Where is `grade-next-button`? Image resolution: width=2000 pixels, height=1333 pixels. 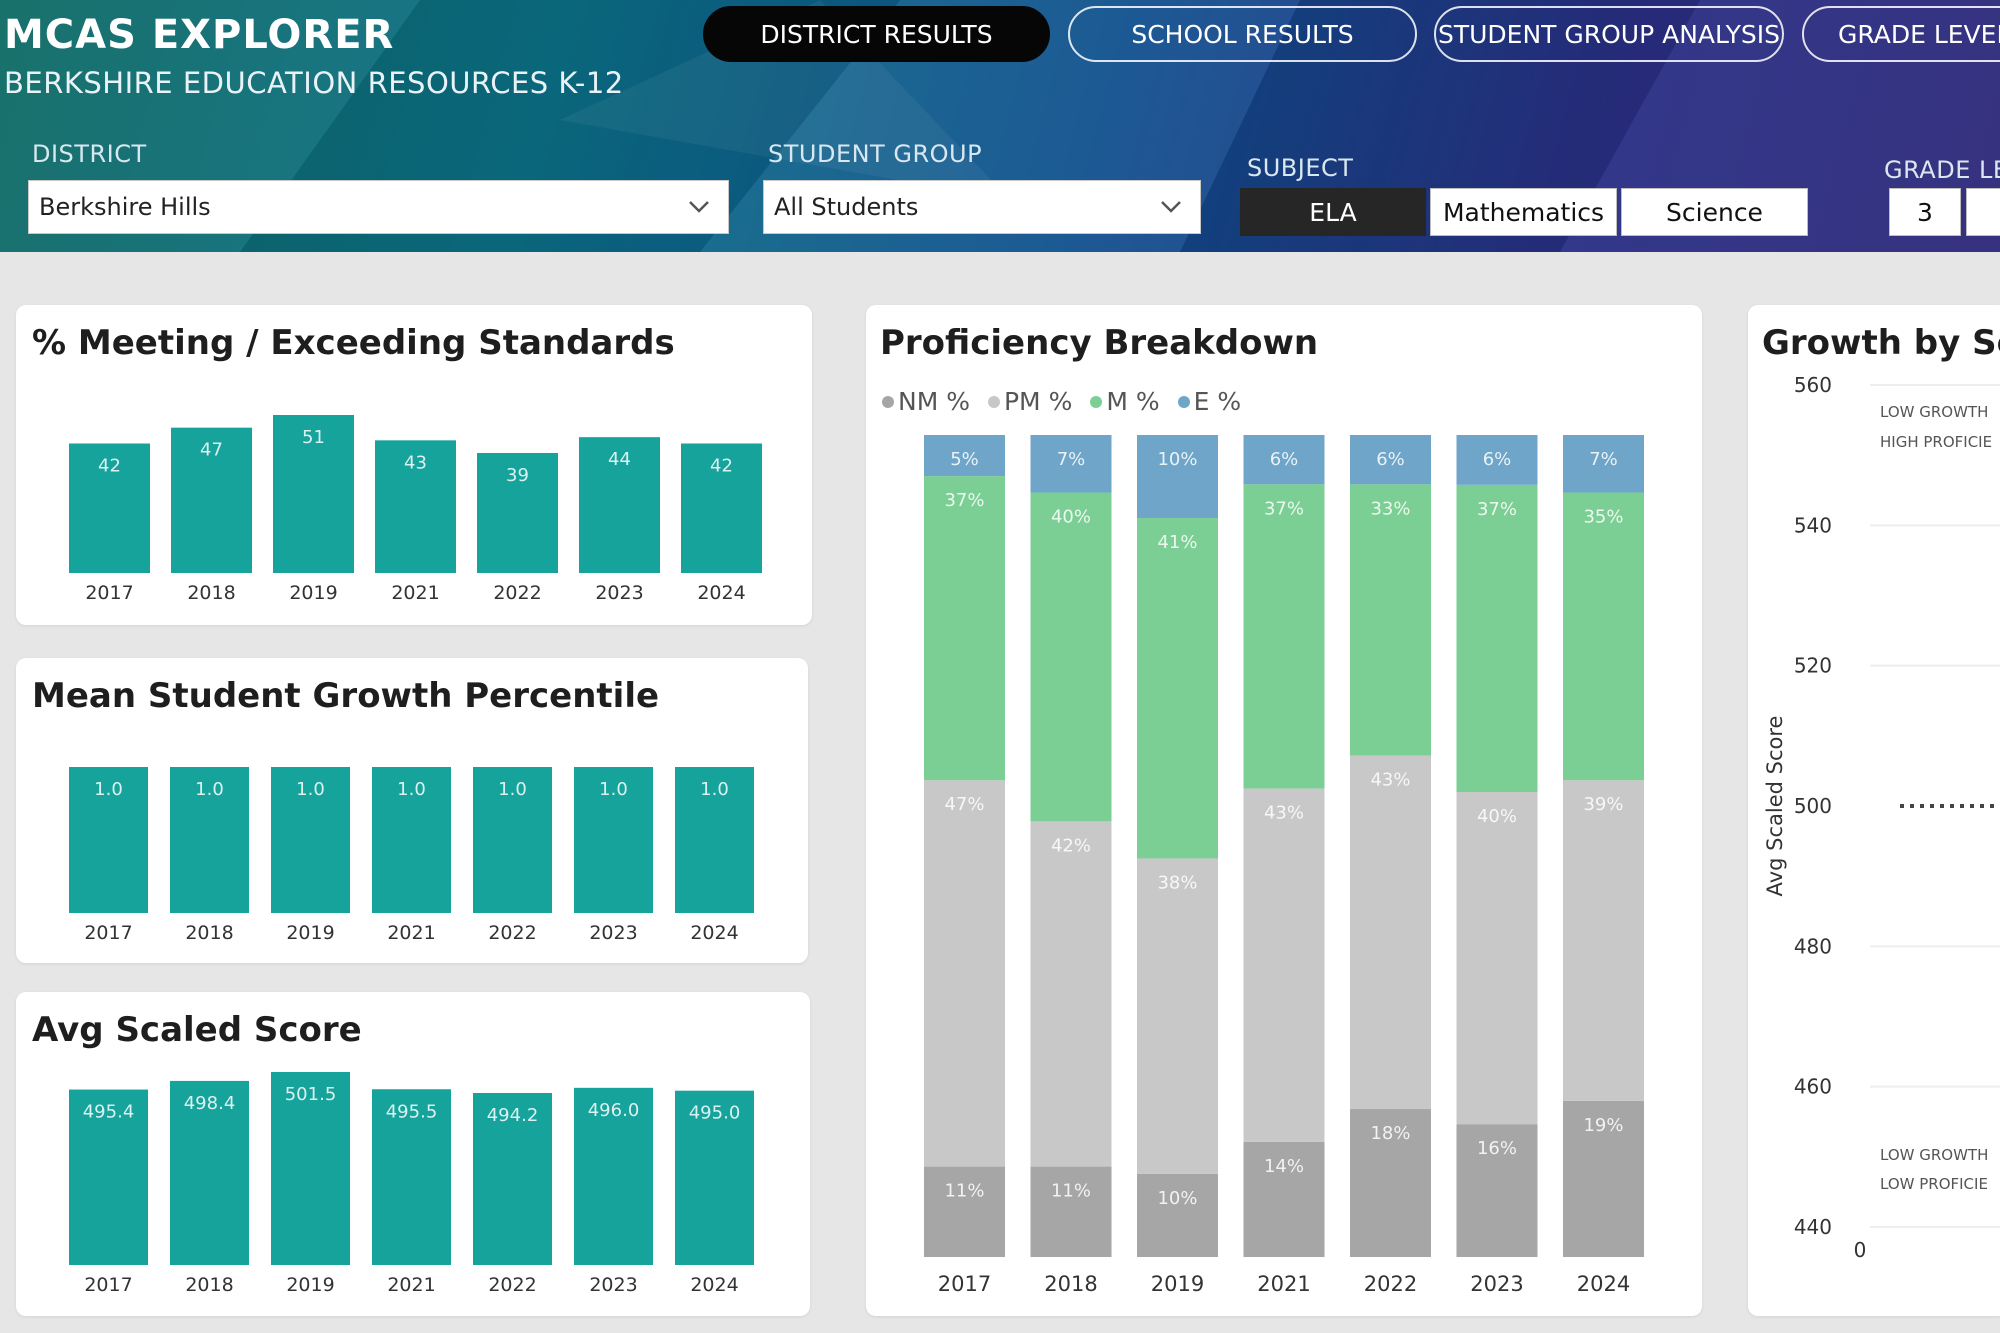 grade-next-button is located at coordinates (1983, 212).